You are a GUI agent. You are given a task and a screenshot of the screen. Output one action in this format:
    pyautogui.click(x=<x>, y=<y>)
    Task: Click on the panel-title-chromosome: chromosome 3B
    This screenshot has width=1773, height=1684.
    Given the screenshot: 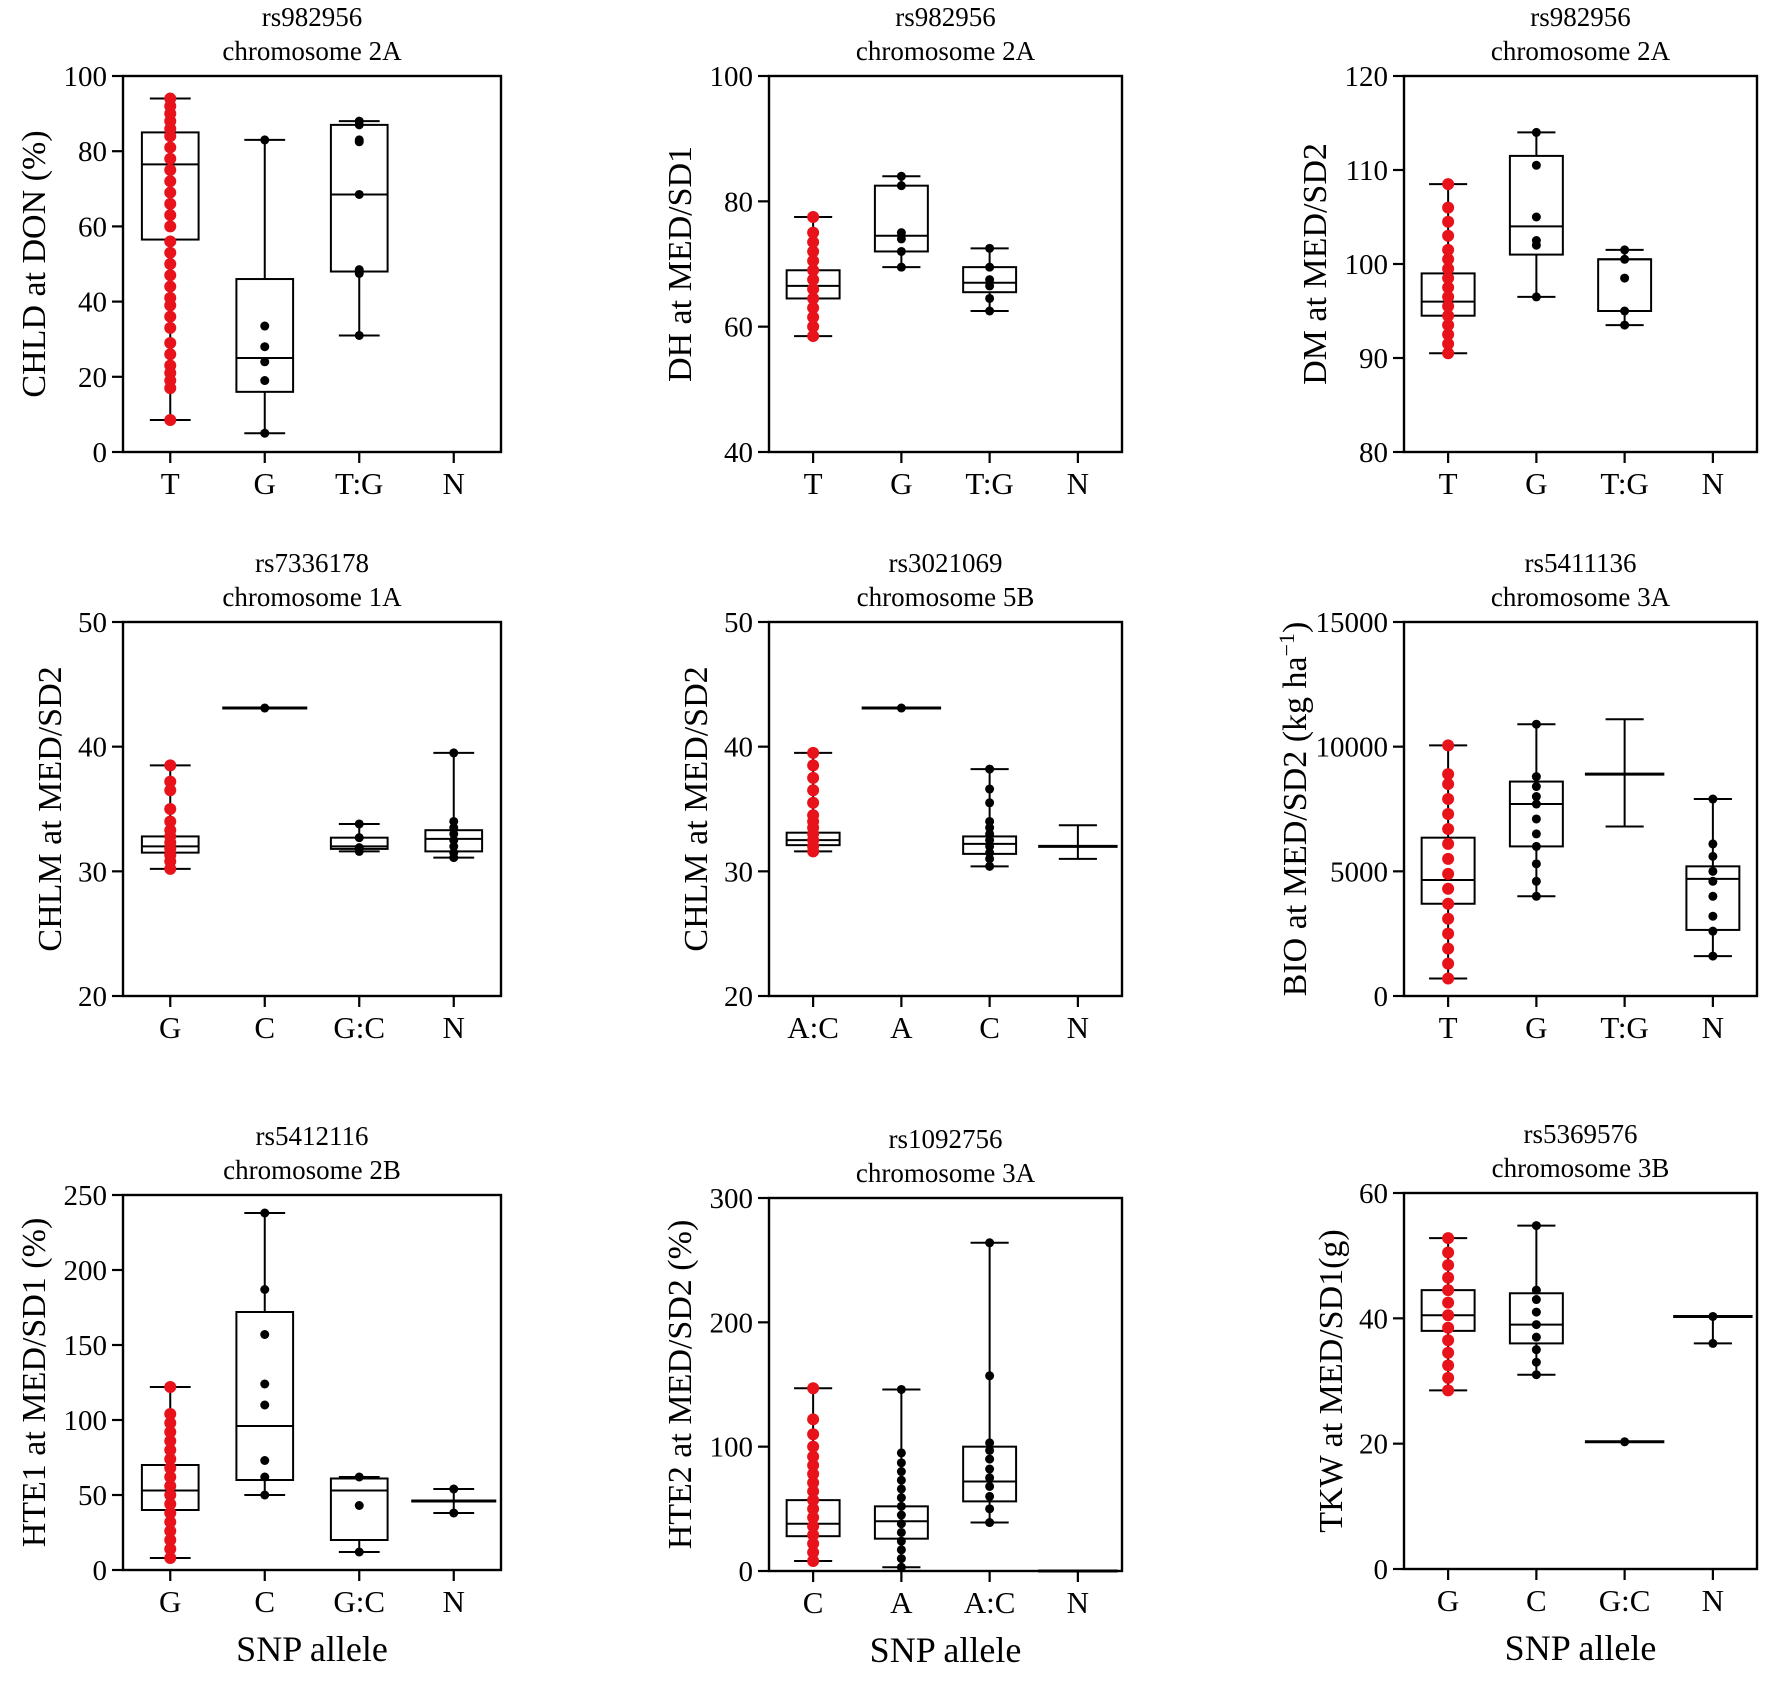 What is the action you would take?
    pyautogui.click(x=1581, y=1168)
    